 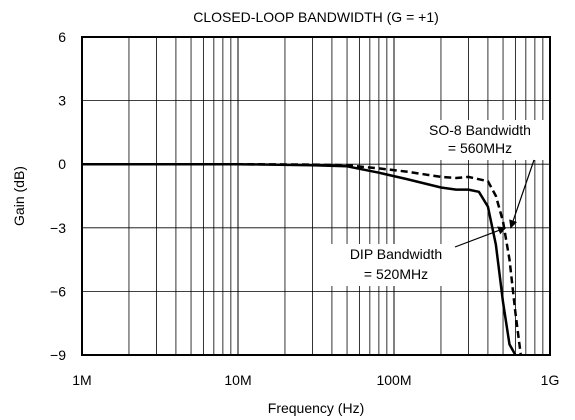 I want to click on x-tick-label: 10M, so click(x=237, y=380).